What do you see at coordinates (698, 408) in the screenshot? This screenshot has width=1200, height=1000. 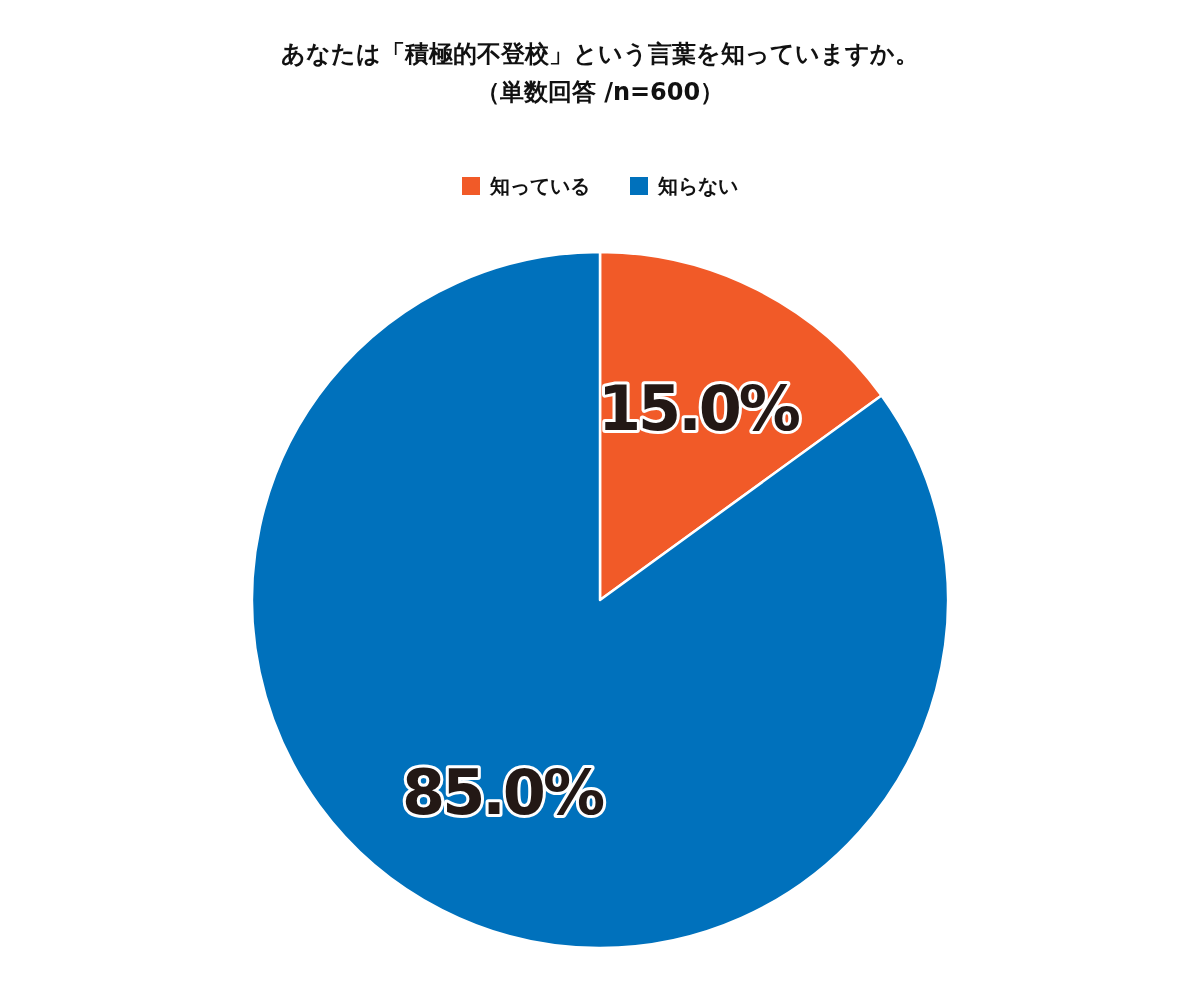 I see `data-label: 15.0%` at bounding box center [698, 408].